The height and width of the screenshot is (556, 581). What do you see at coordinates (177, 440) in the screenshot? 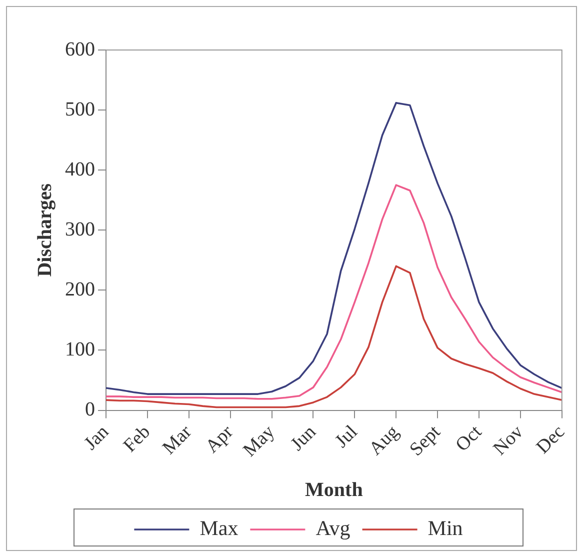
I see `x-tick-label: Mar` at bounding box center [177, 440].